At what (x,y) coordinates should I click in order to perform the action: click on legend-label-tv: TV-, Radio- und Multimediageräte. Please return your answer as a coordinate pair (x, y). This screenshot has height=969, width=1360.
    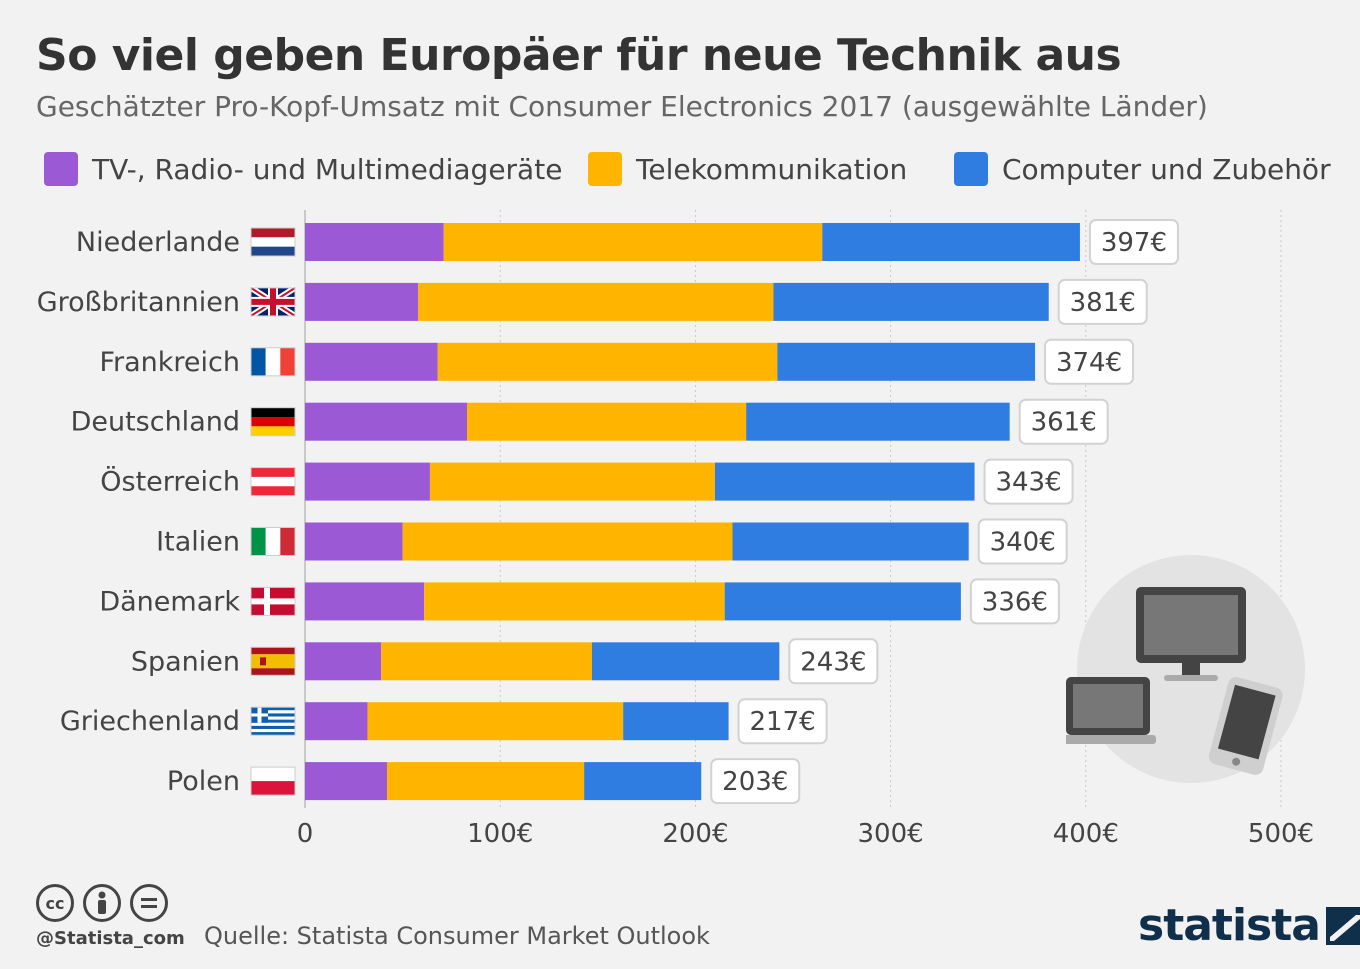
    Looking at the image, I should click on (327, 169).